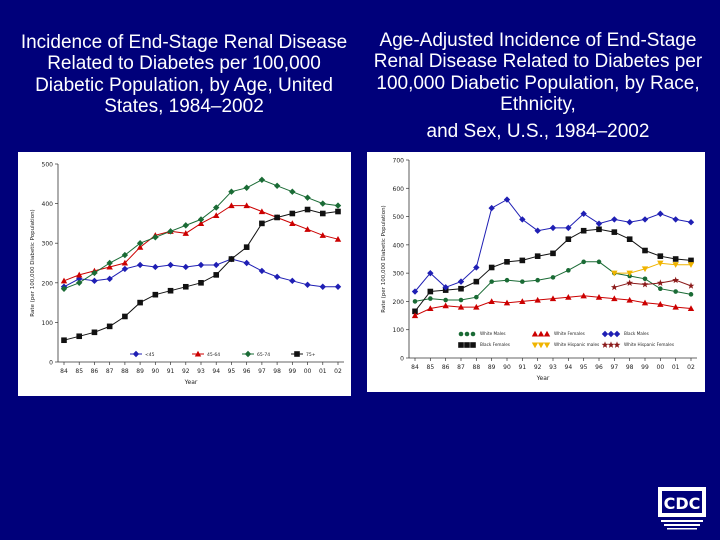  I want to click on y-tick-label: 200, so click(48, 283).